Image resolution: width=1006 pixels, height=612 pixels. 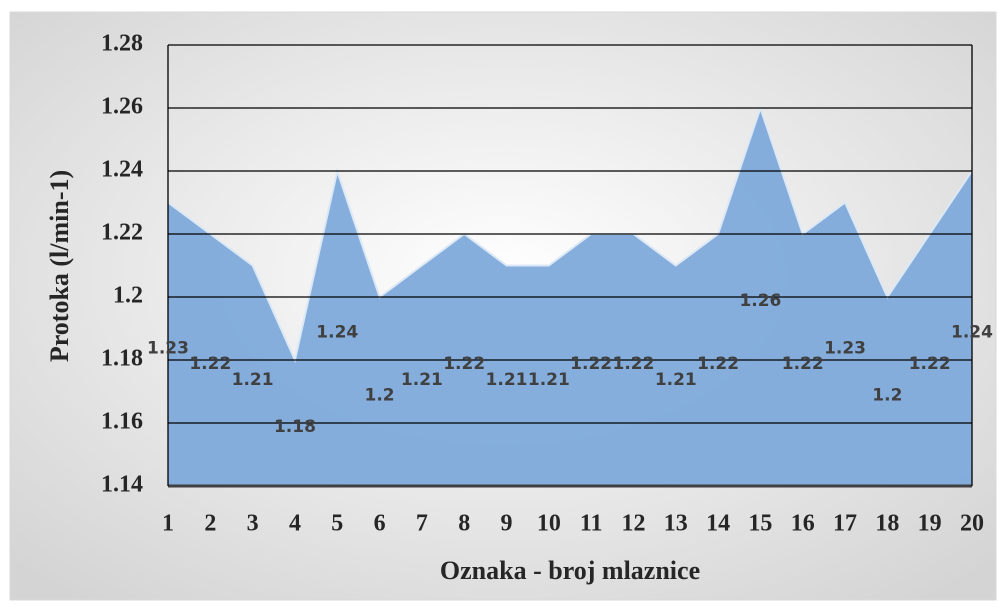 I want to click on data-label: 1.18, so click(x=295, y=427).